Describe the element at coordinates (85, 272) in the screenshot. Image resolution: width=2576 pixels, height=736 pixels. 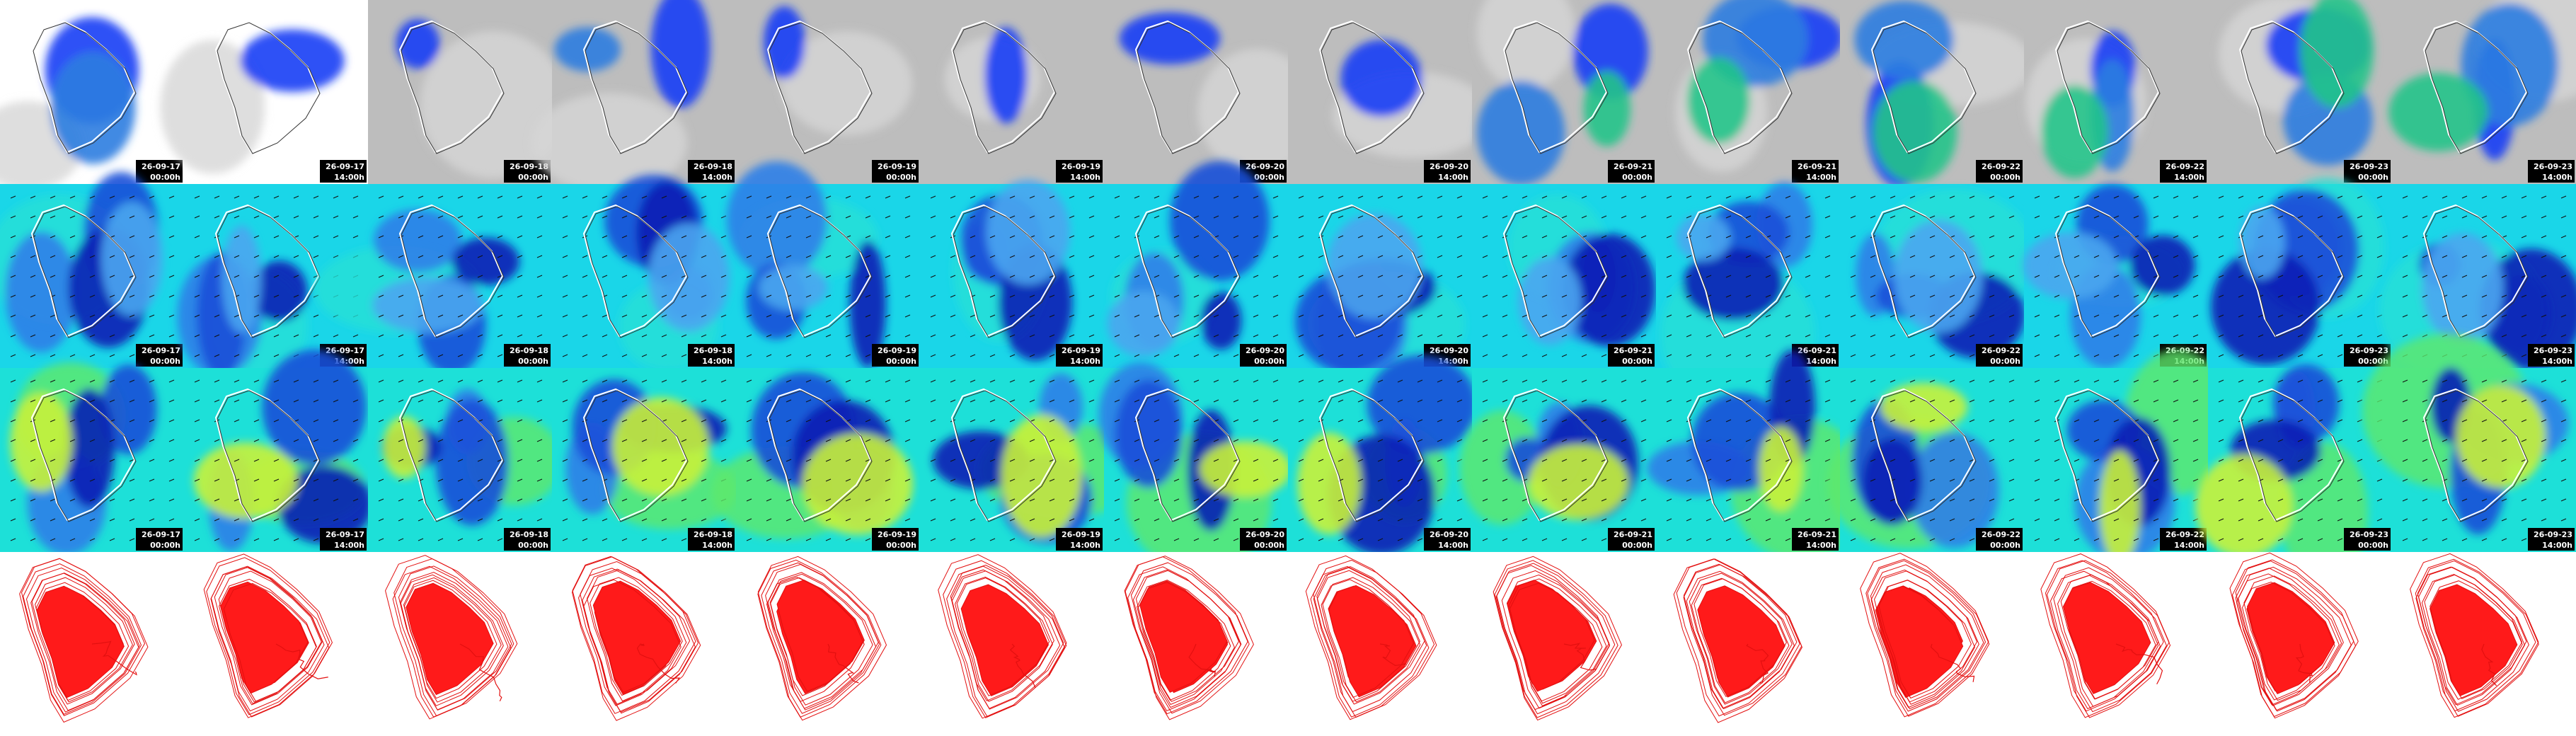
I see `coastline-shadow` at that location.